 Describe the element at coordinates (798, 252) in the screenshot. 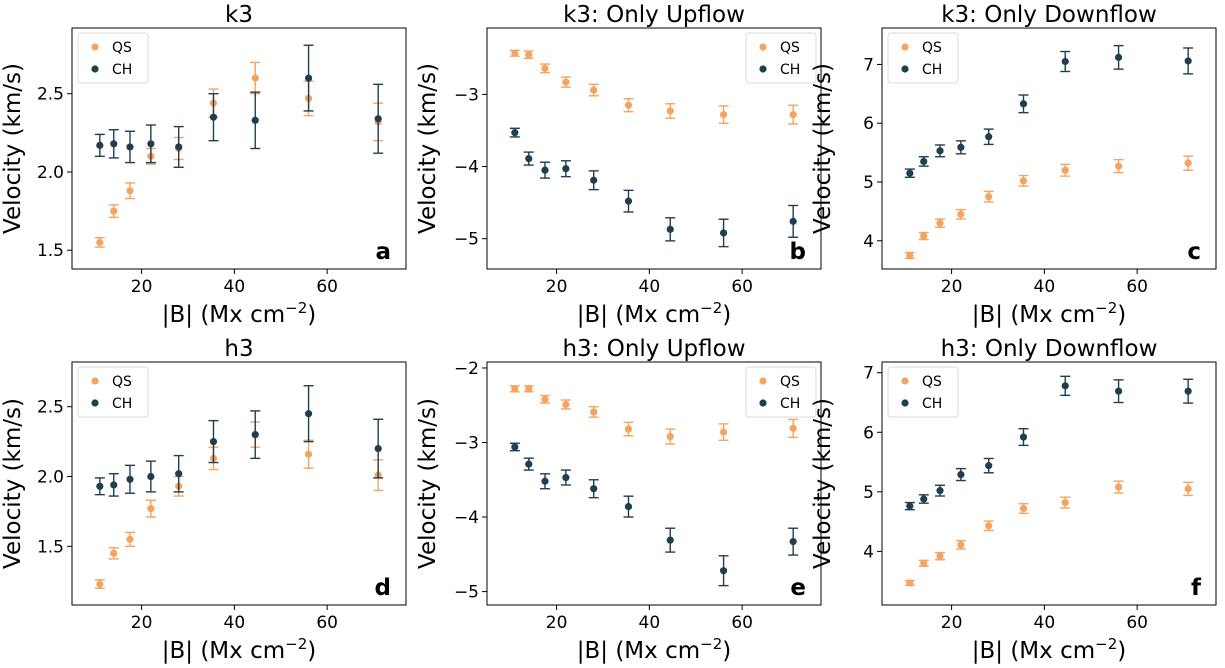

I see `panel-letter: b` at that location.